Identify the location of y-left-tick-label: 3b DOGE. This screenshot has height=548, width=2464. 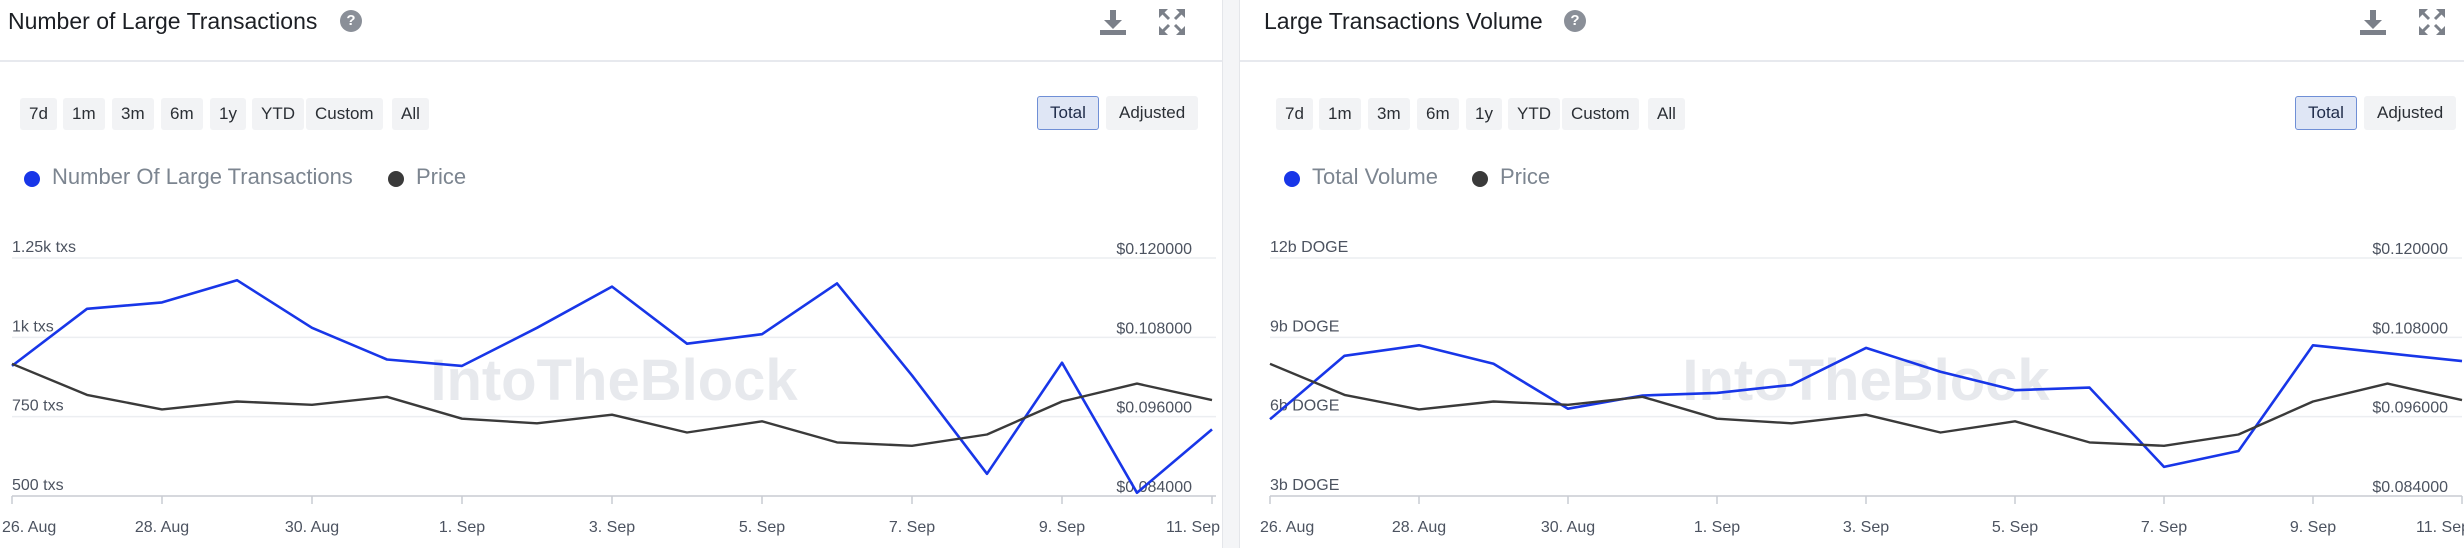
(1304, 485).